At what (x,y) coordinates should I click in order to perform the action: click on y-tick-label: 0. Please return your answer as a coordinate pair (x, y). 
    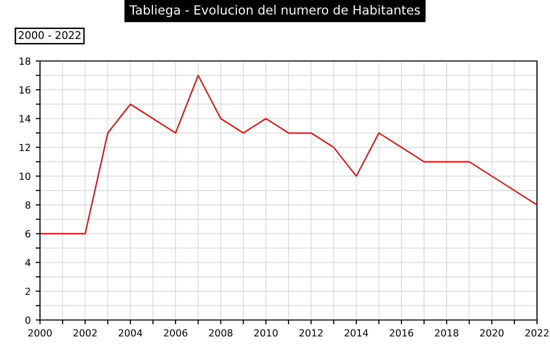
    Looking at the image, I should click on (27, 320).